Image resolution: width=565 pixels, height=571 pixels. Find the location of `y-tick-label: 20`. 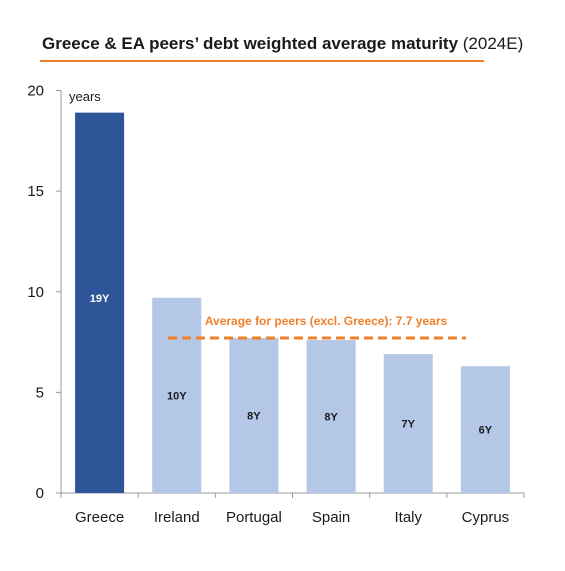

y-tick-label: 20 is located at coordinates (35, 91).